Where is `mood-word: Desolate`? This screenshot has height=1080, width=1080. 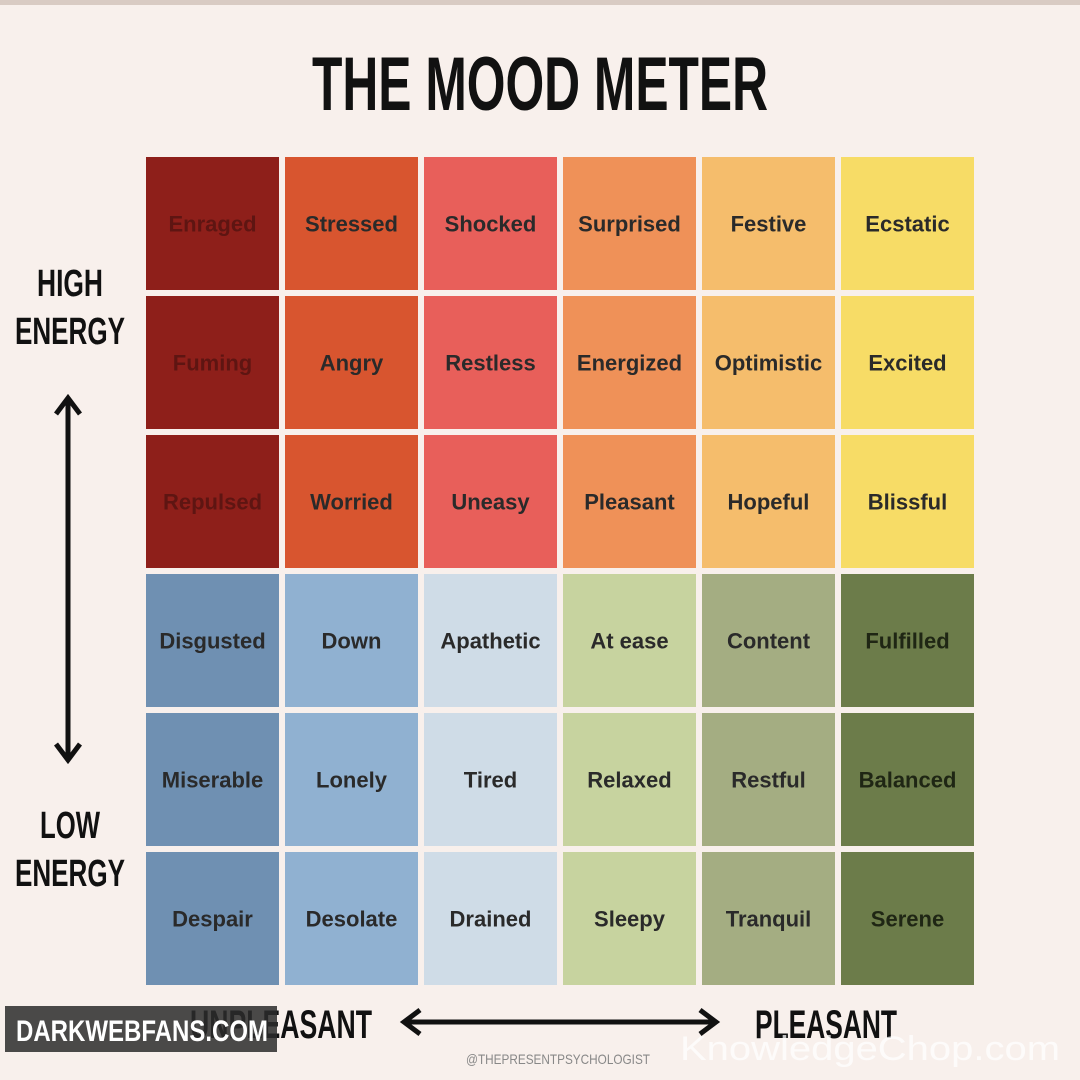 mood-word: Desolate is located at coordinates (352, 918).